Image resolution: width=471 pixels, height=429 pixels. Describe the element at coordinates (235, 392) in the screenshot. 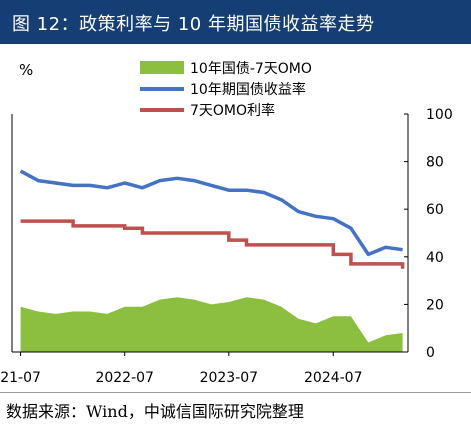

I see `source-divider` at that location.